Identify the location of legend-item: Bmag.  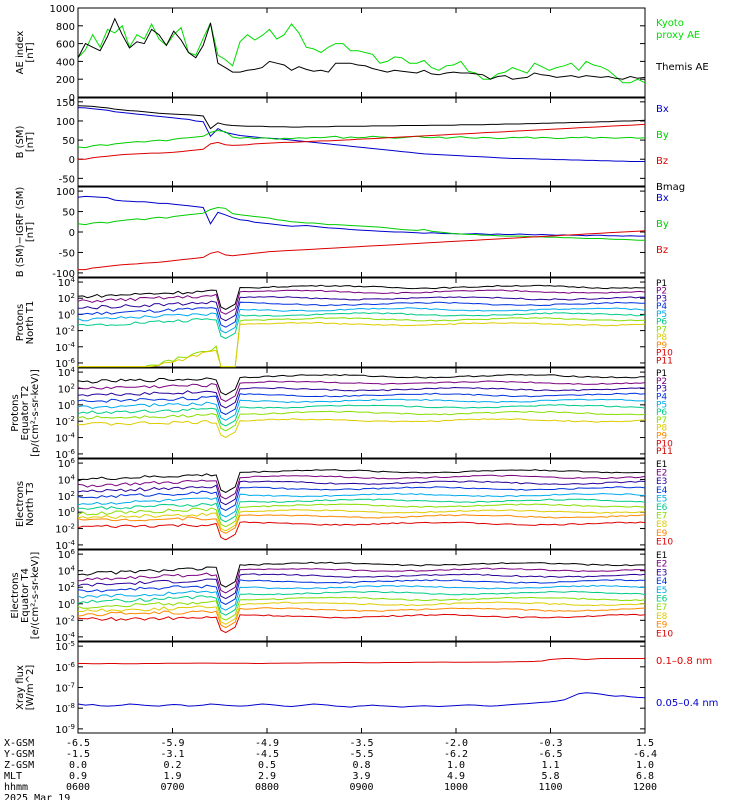
(670, 187).